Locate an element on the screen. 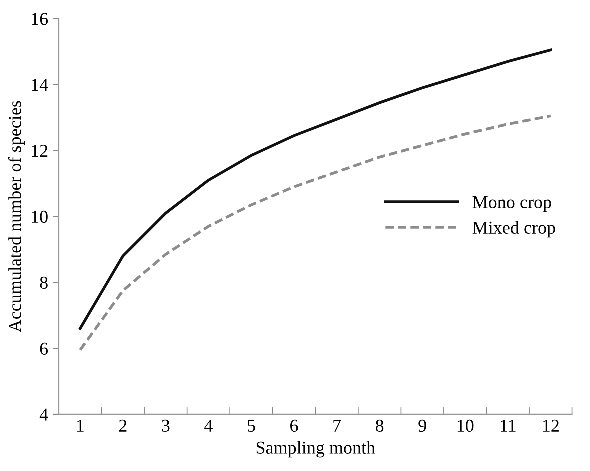  x-tick-label: 1 is located at coordinates (80, 426).